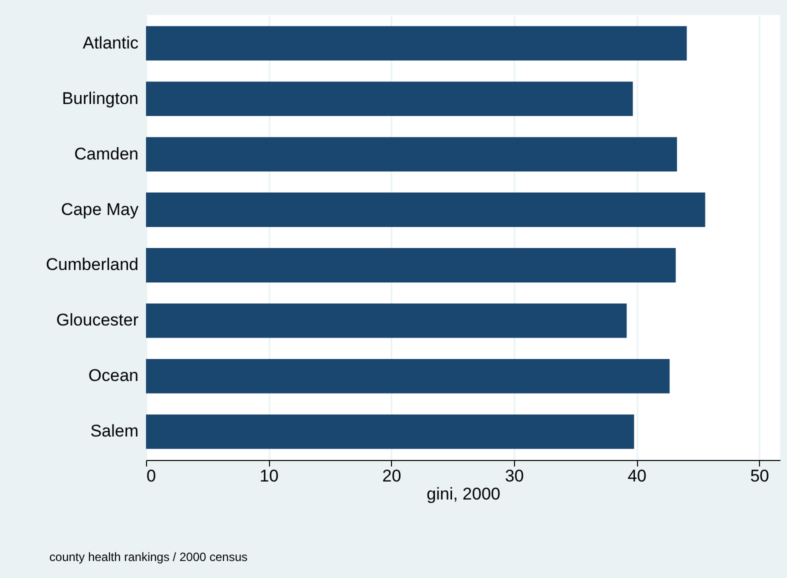 The width and height of the screenshot is (787, 578). I want to click on y-tick-label: Atlantic, so click(110, 42).